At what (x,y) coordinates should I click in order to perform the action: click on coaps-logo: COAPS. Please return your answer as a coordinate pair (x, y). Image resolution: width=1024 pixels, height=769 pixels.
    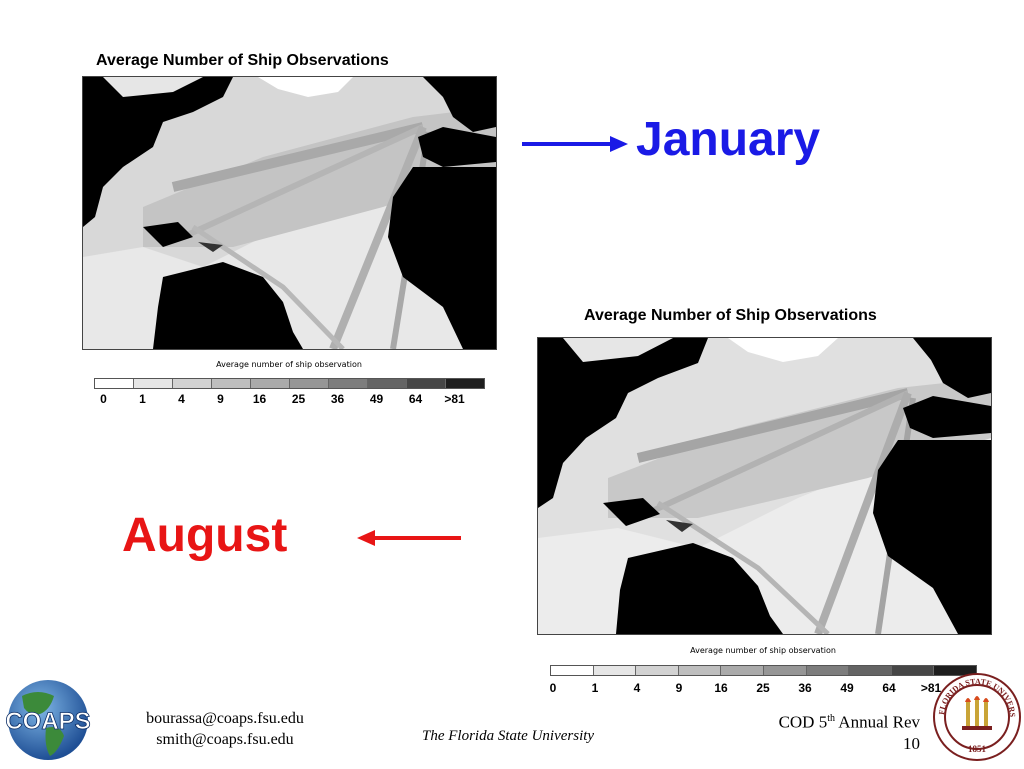
    Looking at the image, I should click on (48, 720).